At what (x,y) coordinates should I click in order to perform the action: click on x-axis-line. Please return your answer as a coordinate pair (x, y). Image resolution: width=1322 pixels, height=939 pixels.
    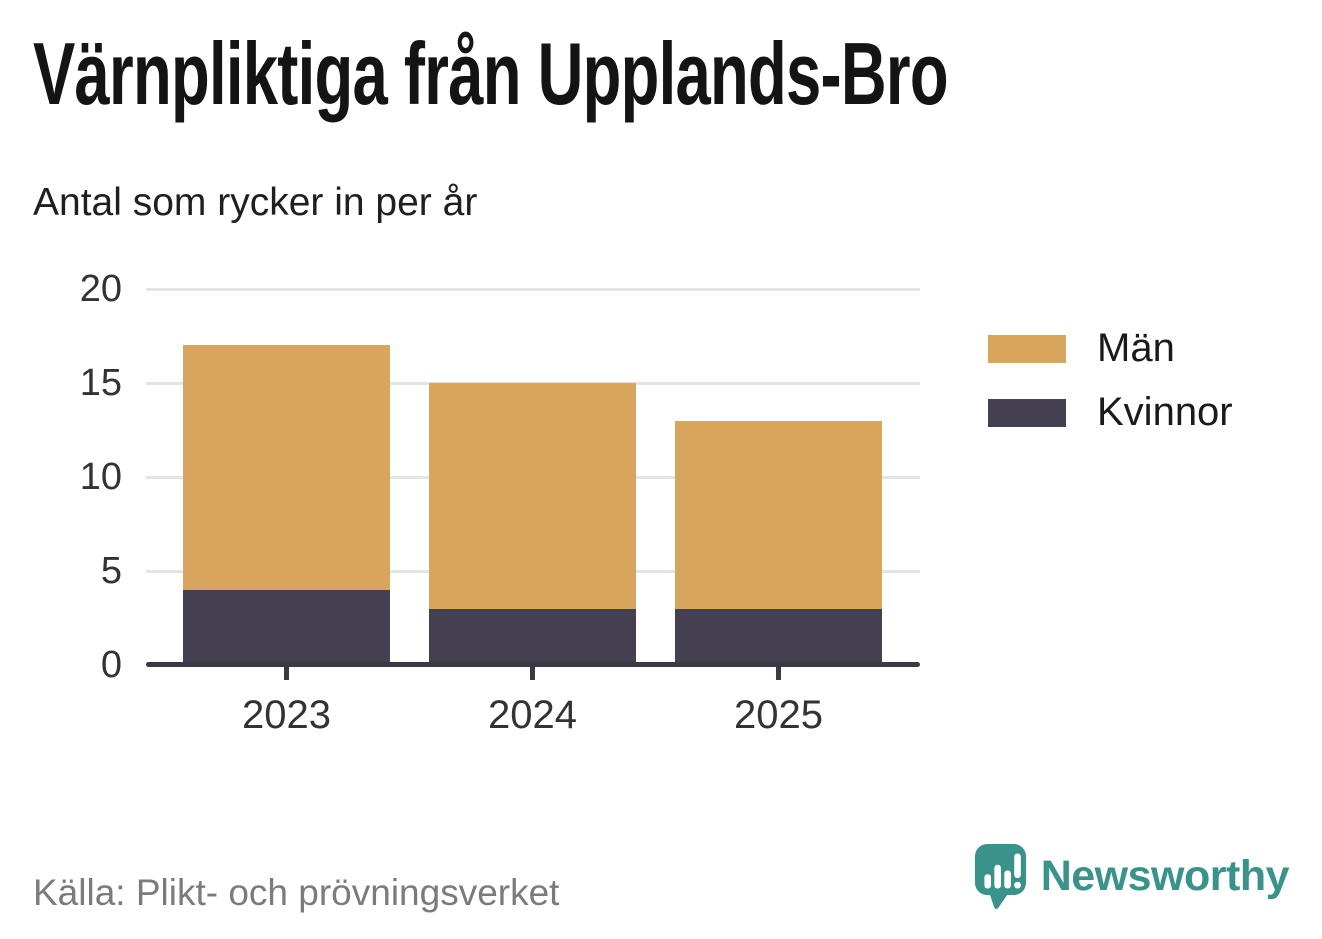
    Looking at the image, I should click on (533, 664).